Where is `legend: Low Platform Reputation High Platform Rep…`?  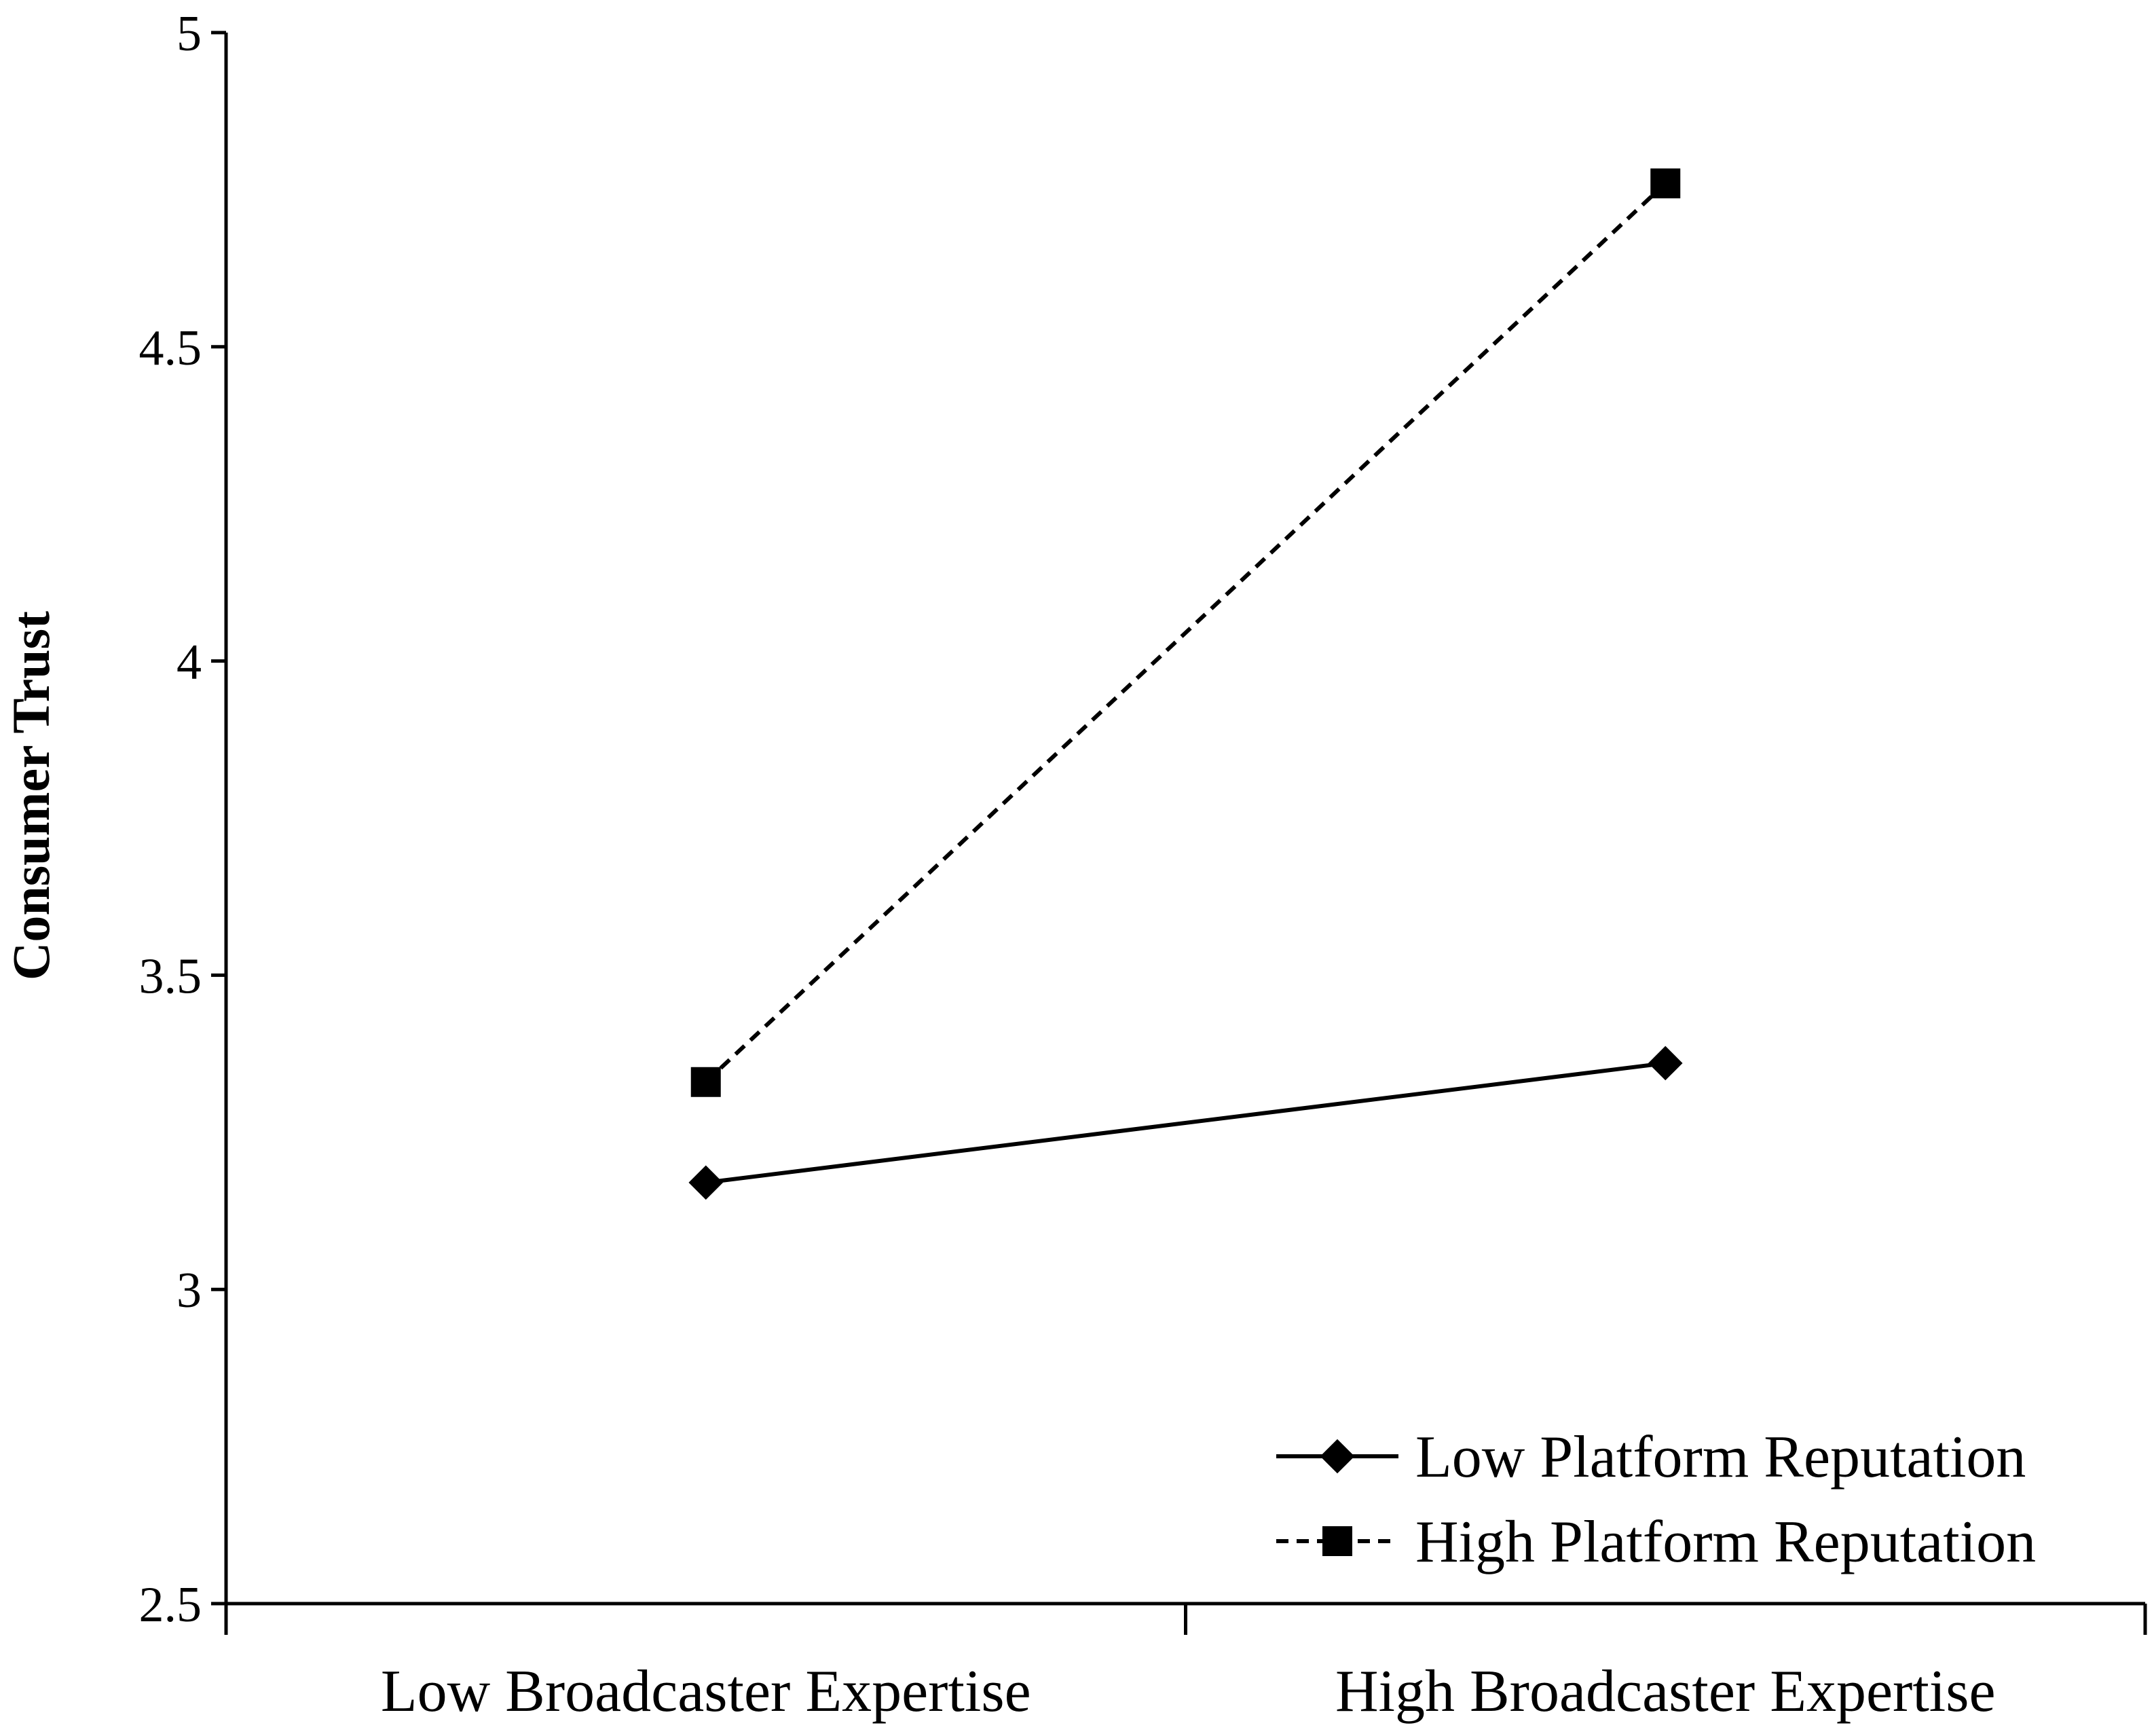
legend: Low Platform Reputation High Platform Rep… is located at coordinates (1656, 1500).